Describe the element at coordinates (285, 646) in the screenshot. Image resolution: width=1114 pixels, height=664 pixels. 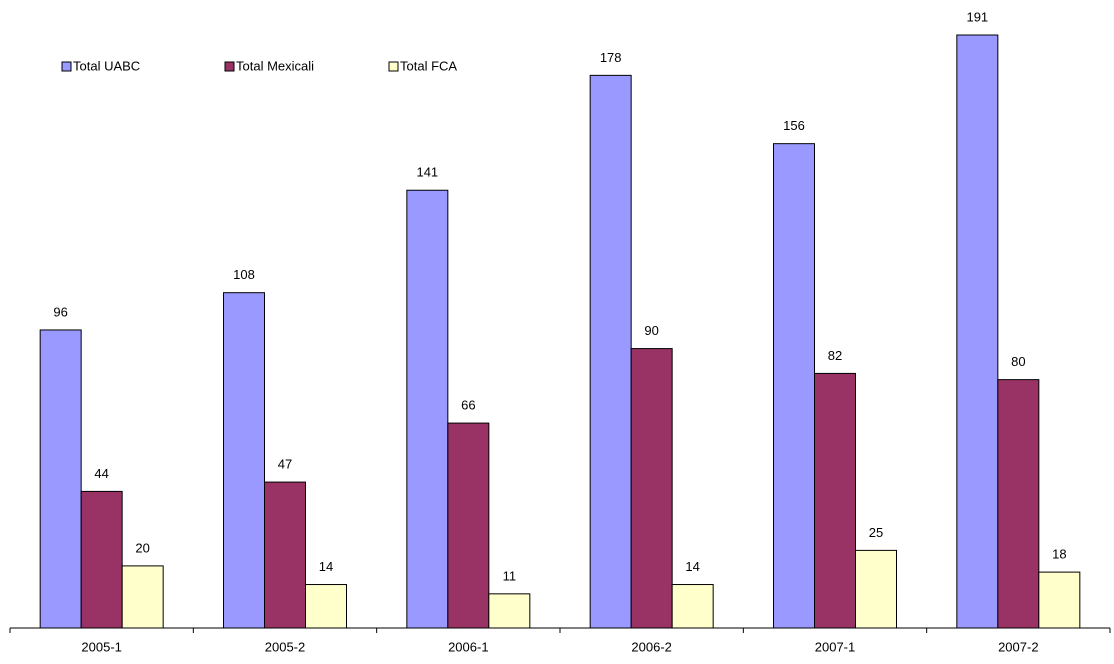
I see `x-tick-label: 2005-2` at that location.